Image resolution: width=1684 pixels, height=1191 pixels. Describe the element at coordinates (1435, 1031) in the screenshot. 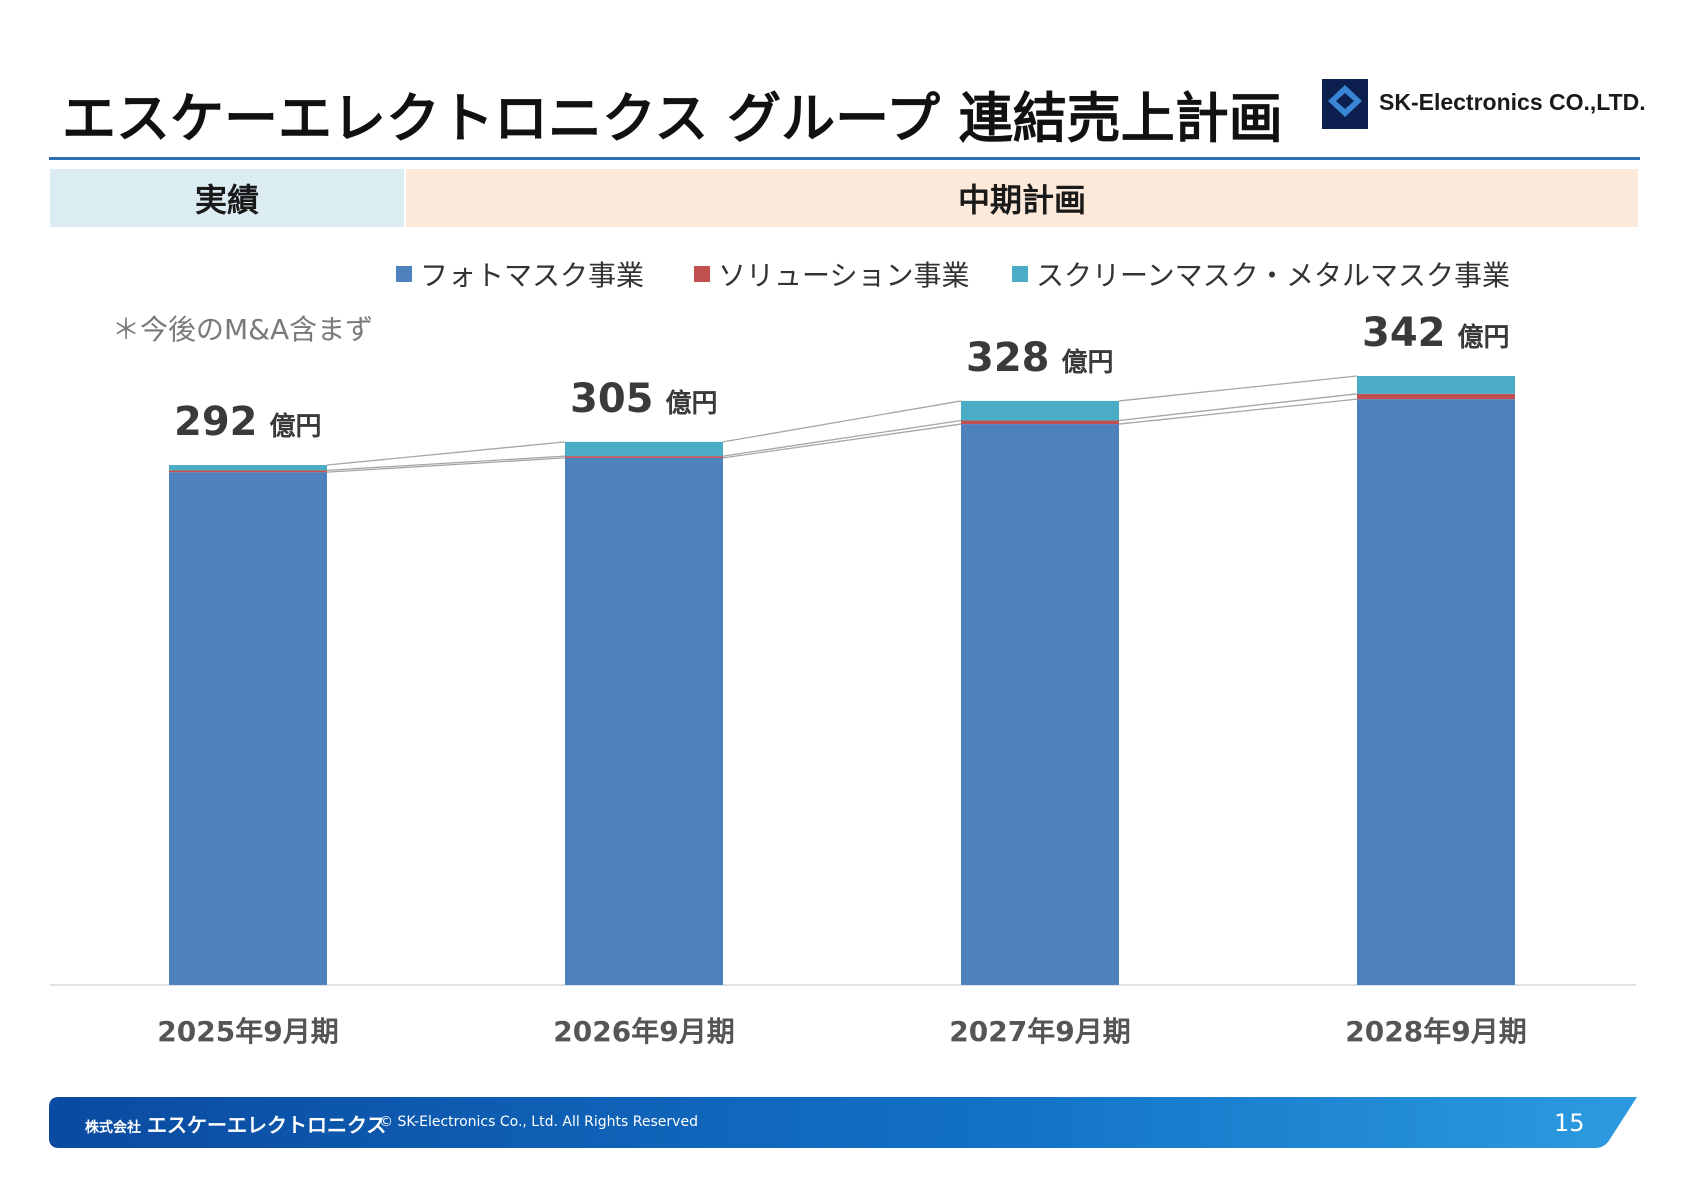

I see `x-tick-label: 2028年9月期` at that location.